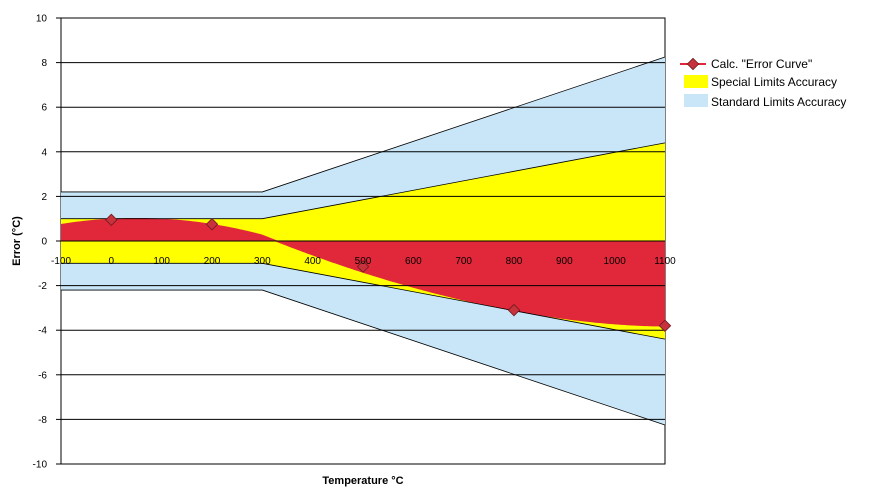 The image size is (878, 489). I want to click on y-tick-label: -6, so click(42, 375).